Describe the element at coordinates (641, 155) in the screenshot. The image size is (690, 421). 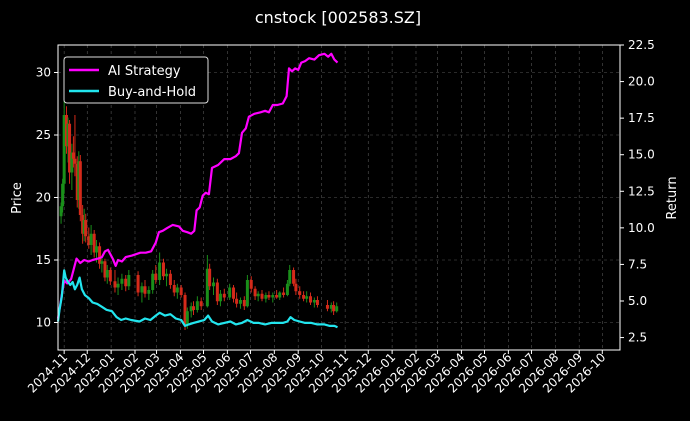
I see `y2-tick-label-15-0: 15.0` at that location.